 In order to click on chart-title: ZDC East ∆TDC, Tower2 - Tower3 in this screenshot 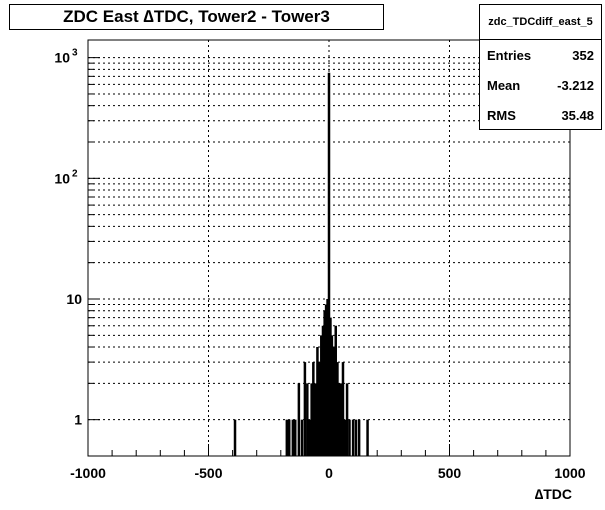, I will do `click(196, 17)`.